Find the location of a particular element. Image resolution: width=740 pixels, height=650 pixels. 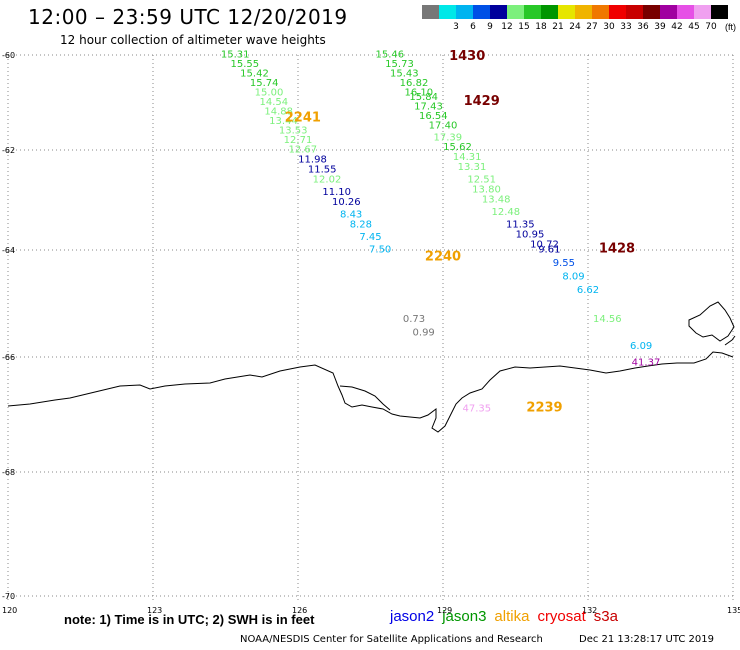

satellite-key-item: jason3 is located at coordinates (464, 616).